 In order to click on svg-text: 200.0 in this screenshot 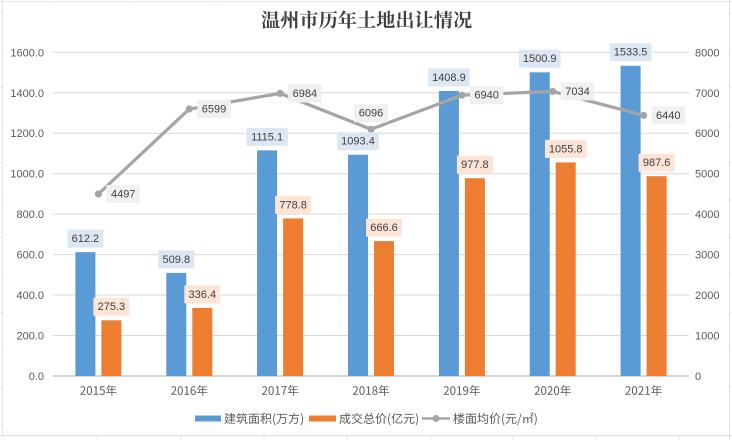, I will do `click(30, 337)`.